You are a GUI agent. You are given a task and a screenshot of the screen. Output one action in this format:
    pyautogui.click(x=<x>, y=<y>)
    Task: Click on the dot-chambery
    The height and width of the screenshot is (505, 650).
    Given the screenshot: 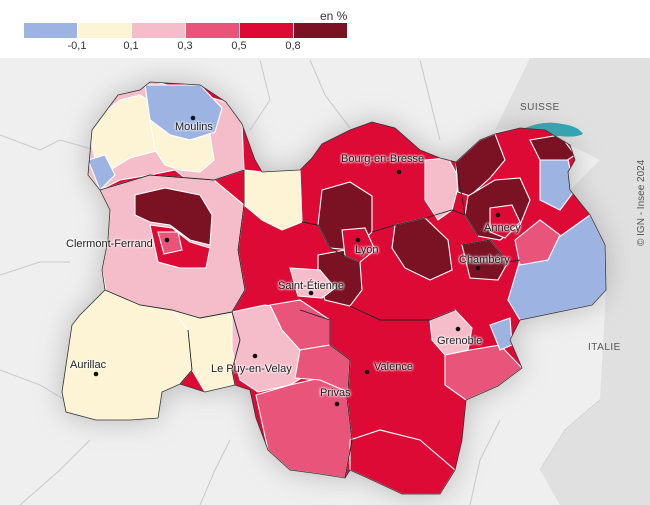 What is the action you would take?
    pyautogui.click(x=478, y=268)
    